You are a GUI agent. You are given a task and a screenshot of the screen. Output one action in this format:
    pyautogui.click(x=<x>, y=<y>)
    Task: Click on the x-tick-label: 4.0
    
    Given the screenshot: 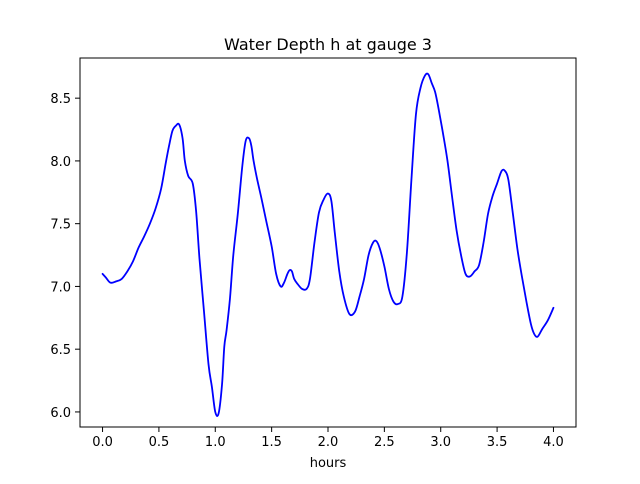 What is the action you would take?
    pyautogui.click(x=553, y=442)
    